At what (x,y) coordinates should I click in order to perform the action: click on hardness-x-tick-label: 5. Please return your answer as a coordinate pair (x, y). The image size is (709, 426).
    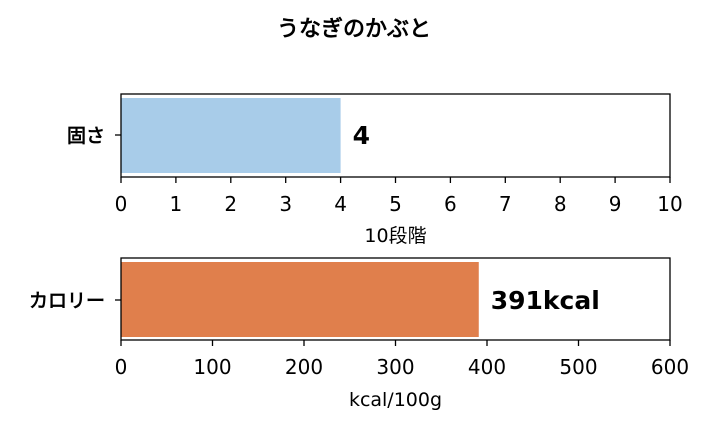
    Looking at the image, I should click on (395, 204).